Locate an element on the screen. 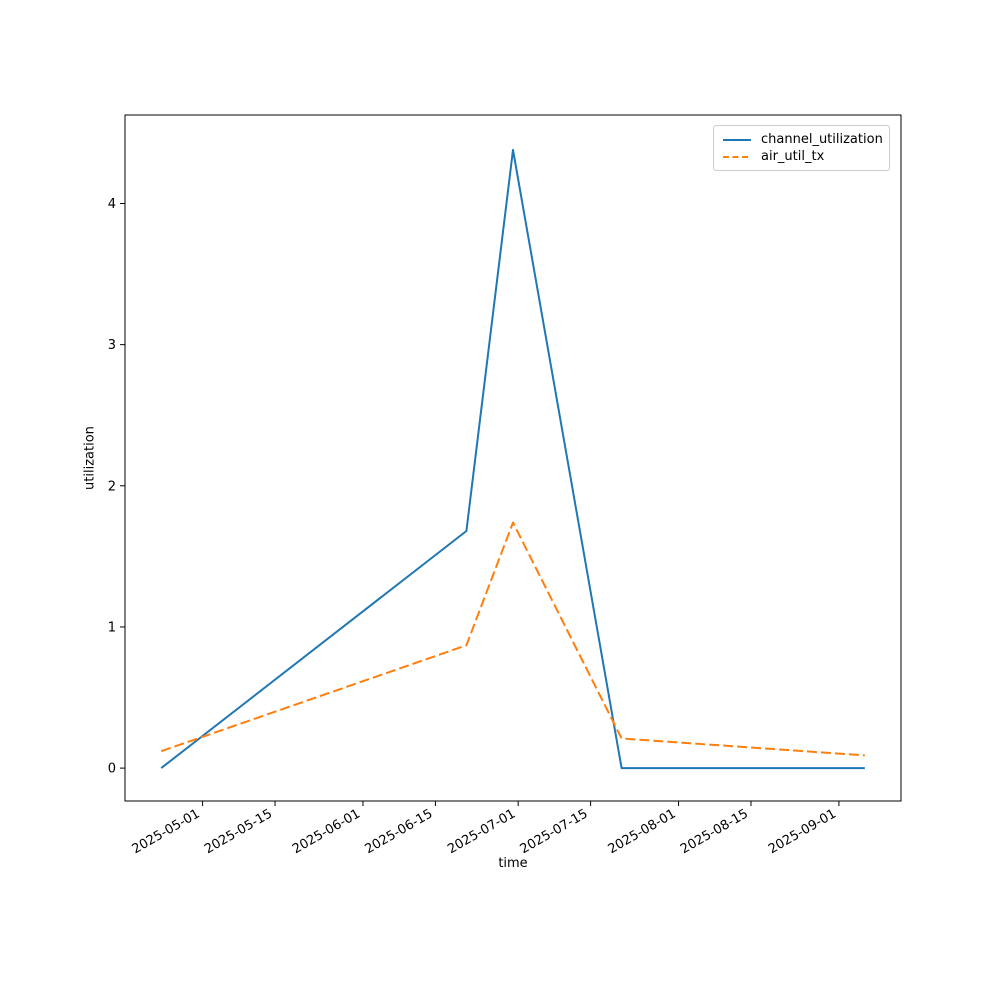 This screenshot has width=1000, height=1000. legend-line-solid-icon is located at coordinates (737, 139).